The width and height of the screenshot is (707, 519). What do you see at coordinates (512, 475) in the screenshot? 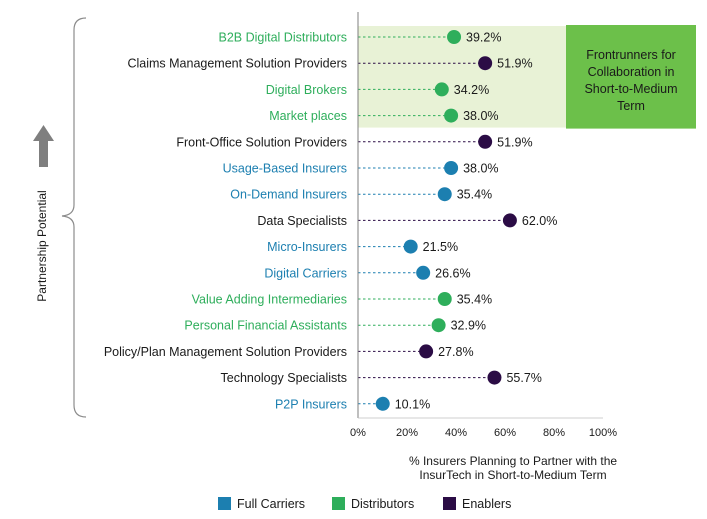
I see `x-axis-title-line-2: InsurTech in Short-to-Medium Term` at bounding box center [512, 475].